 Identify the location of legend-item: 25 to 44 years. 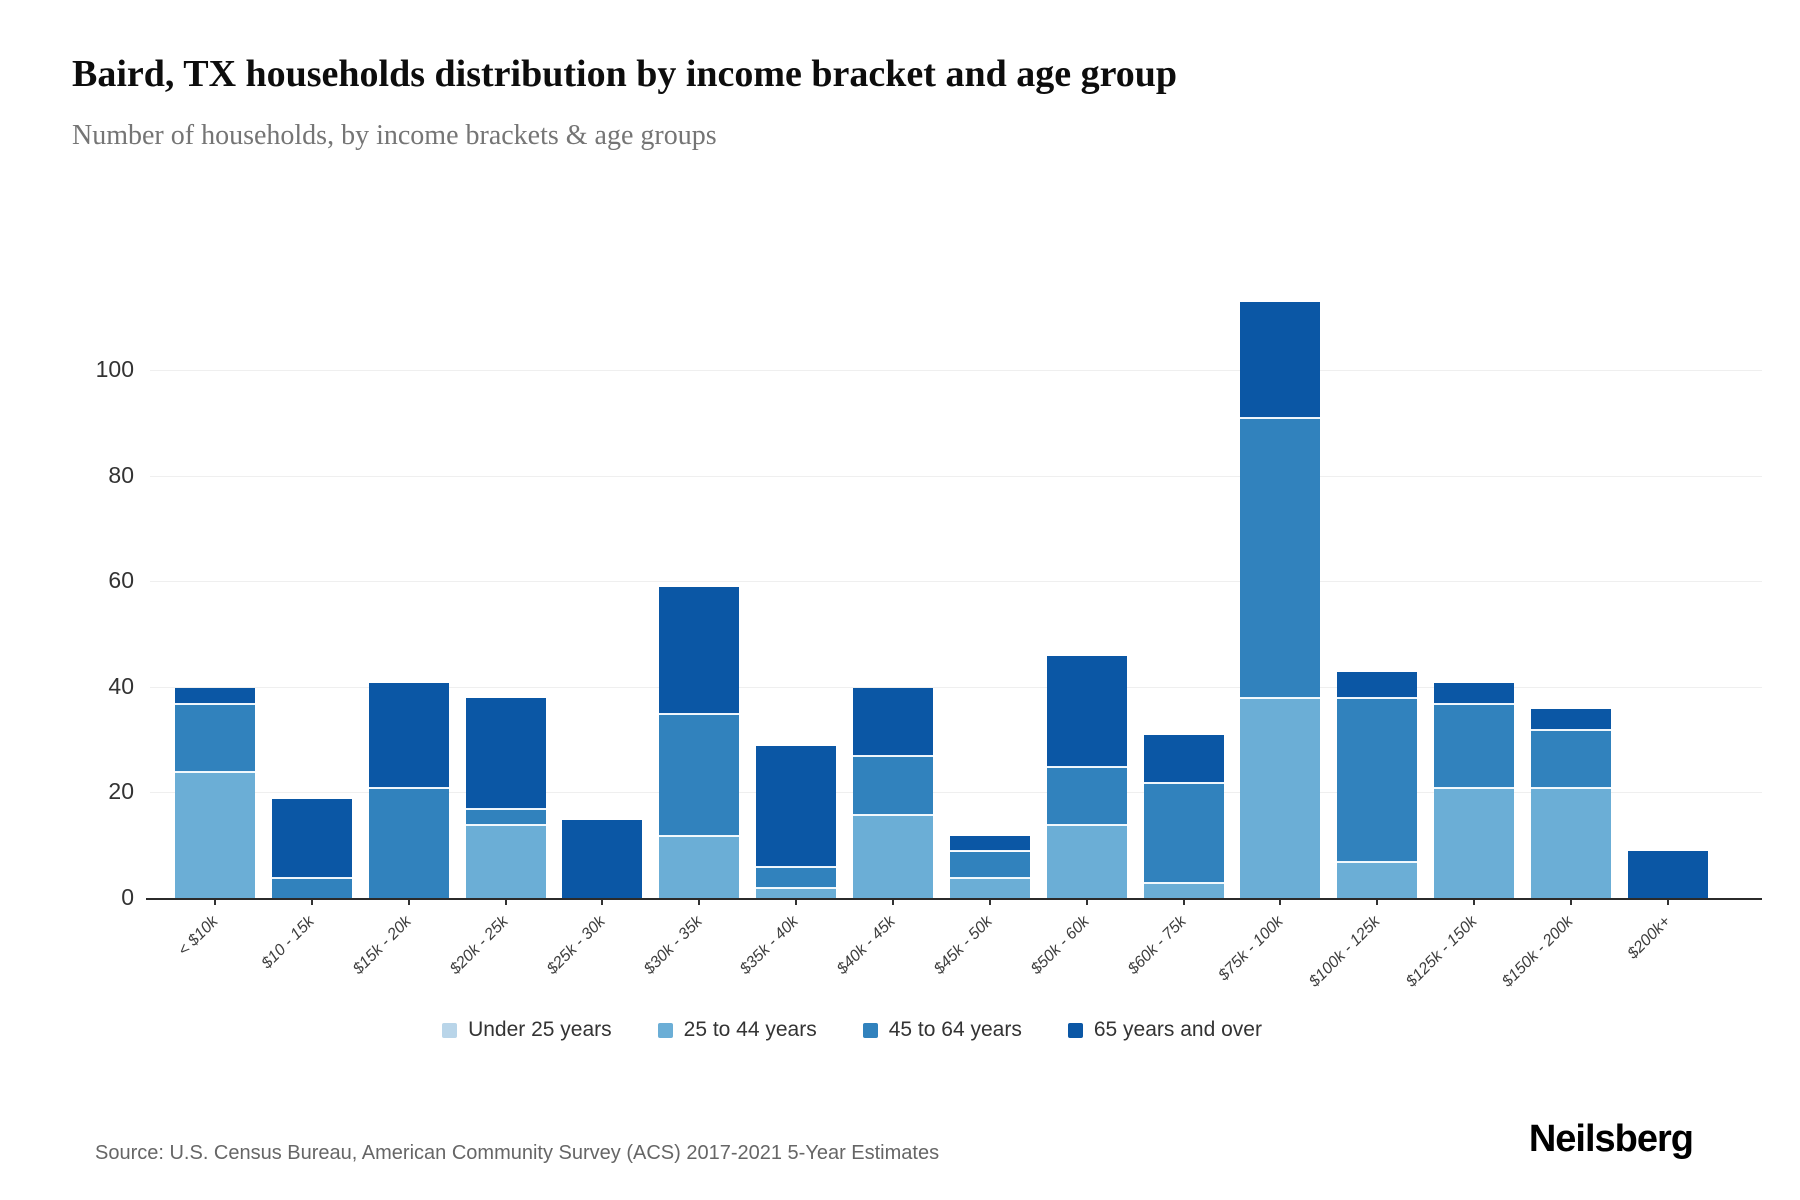
(737, 1030).